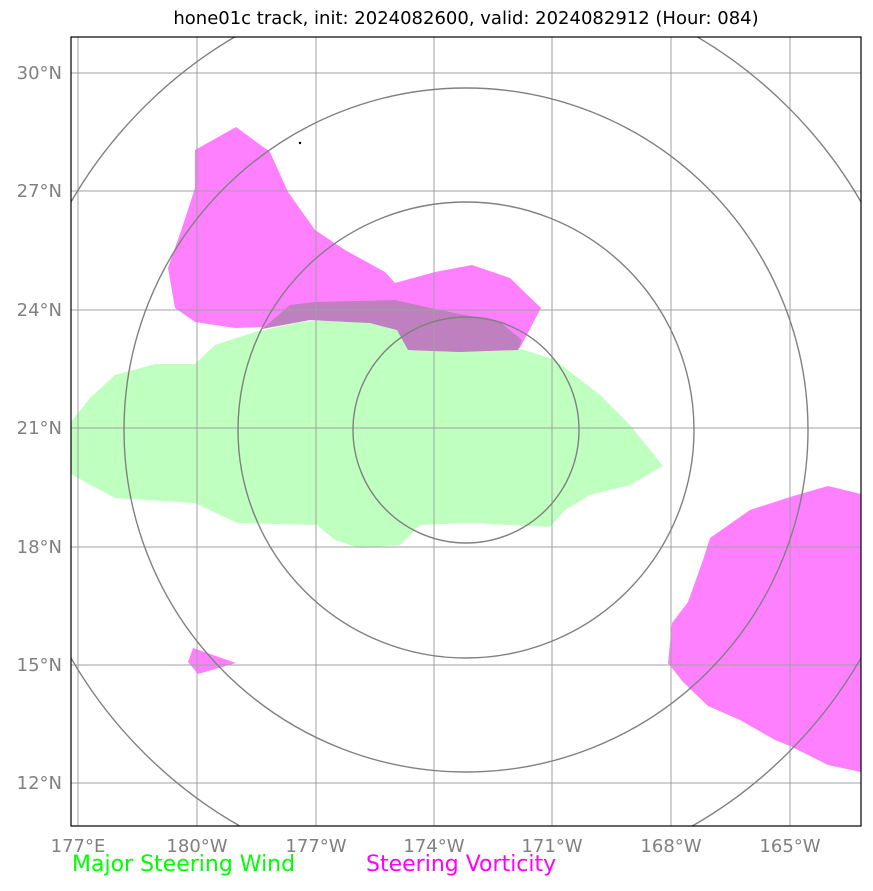 Image resolution: width=873 pixels, height=891 pixels. Describe the element at coordinates (39, 665) in the screenshot. I see `lat-label: 15°N` at that location.